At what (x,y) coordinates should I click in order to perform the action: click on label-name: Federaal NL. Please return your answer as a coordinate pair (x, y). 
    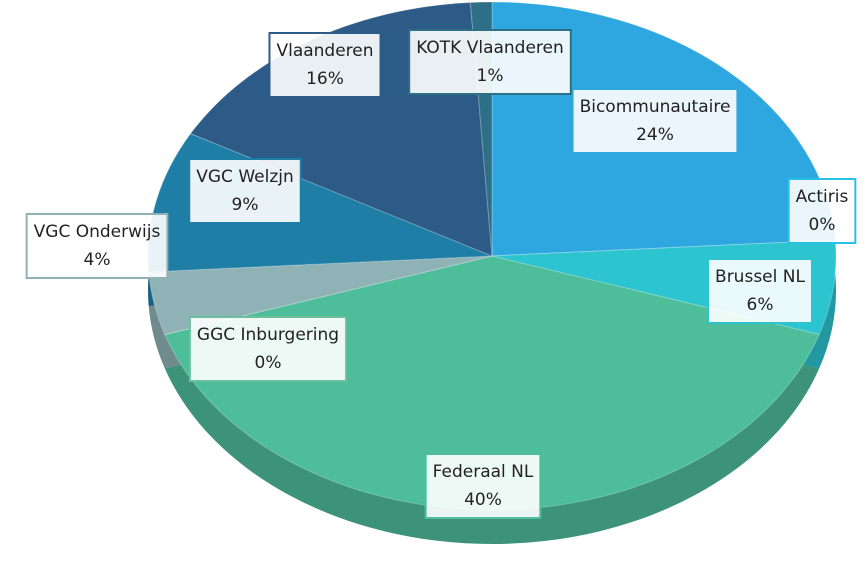
    Looking at the image, I should click on (483, 472).